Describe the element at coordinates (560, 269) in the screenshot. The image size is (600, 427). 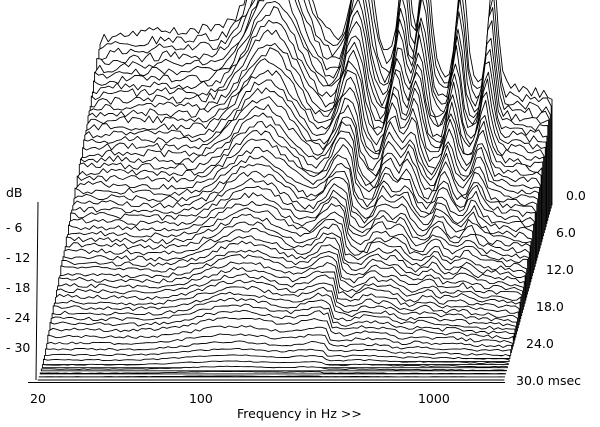
I see `z-tick-label: 12.0` at that location.